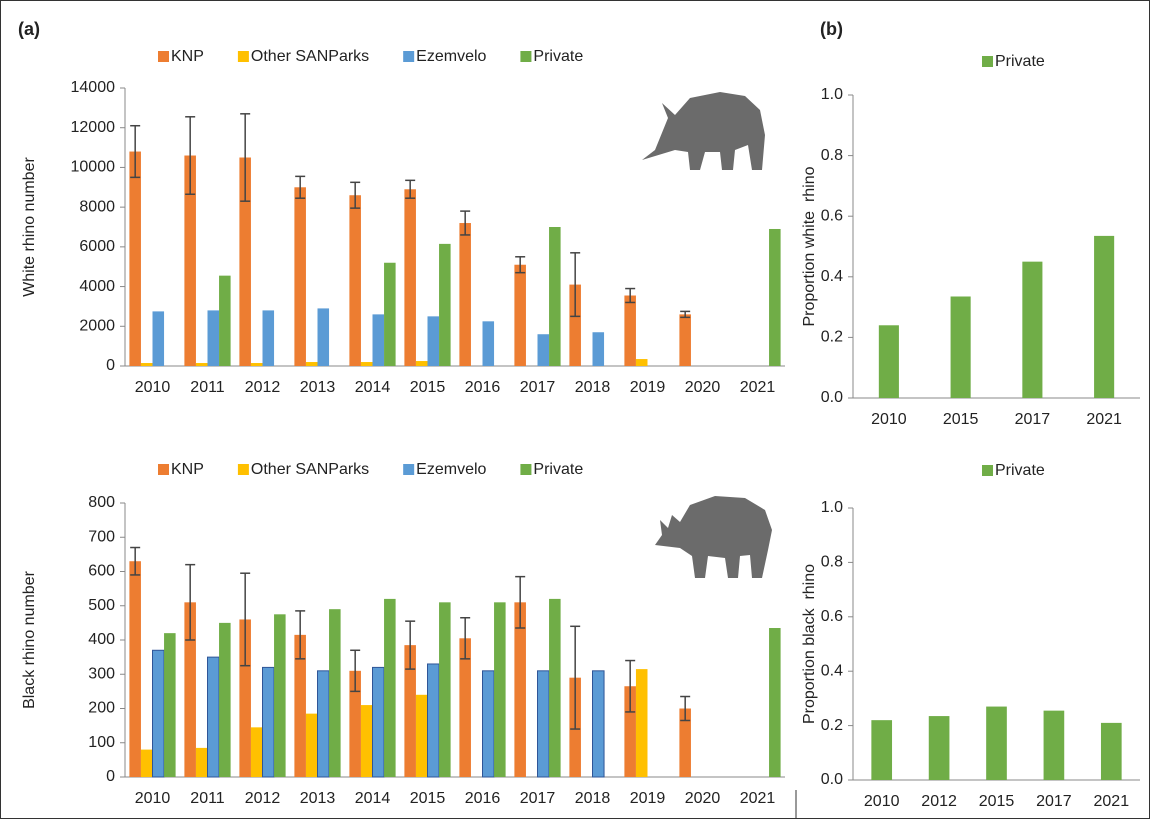  Describe the element at coordinates (593, 387) in the screenshot. I see `x-tick-label: 2018` at that location.